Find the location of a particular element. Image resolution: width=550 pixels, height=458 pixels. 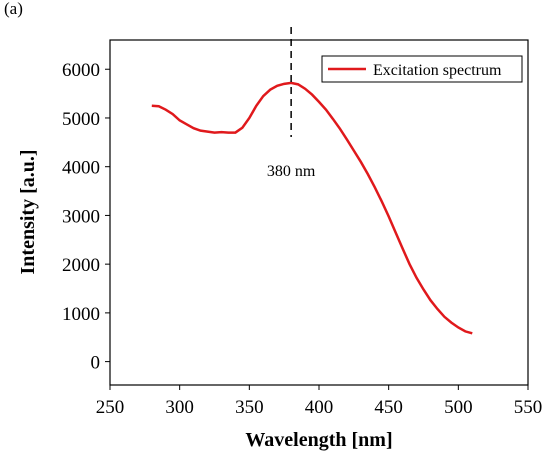

legend-label: Excitation spectrum is located at coordinates (437, 70).